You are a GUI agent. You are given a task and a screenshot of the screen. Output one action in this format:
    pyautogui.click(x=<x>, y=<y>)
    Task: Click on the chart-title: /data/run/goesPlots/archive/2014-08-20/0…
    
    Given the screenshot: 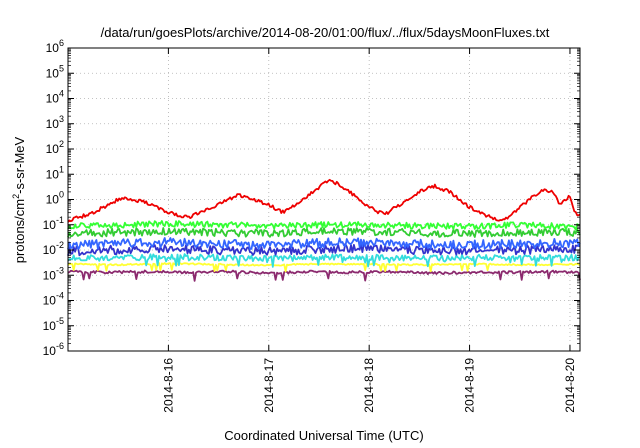 What is the action you would take?
    pyautogui.click(x=325, y=32)
    